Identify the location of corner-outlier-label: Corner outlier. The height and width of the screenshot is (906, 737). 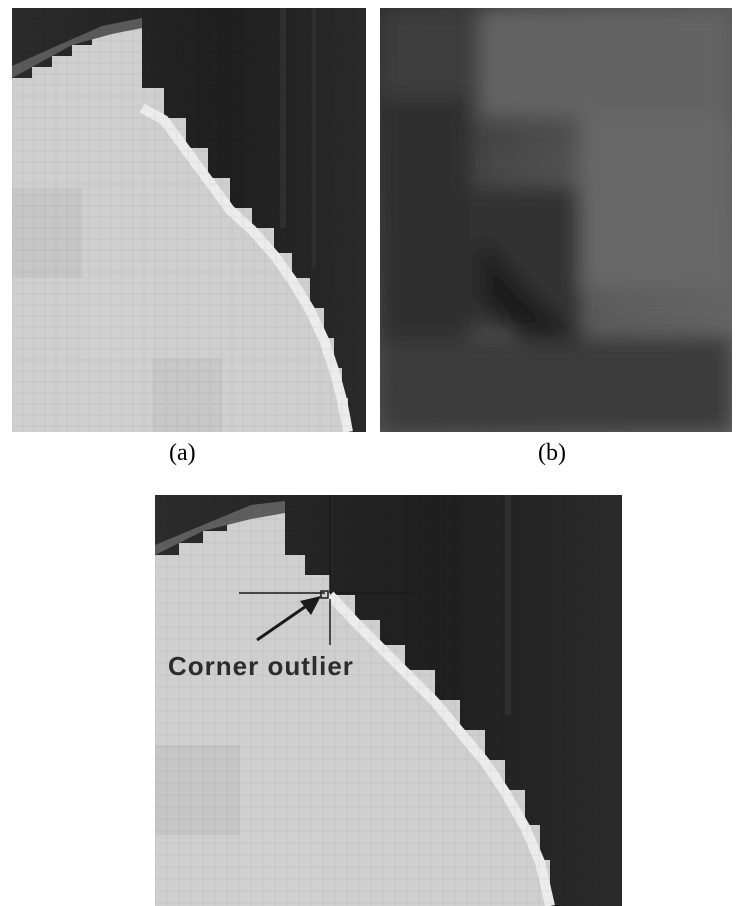
(261, 666).